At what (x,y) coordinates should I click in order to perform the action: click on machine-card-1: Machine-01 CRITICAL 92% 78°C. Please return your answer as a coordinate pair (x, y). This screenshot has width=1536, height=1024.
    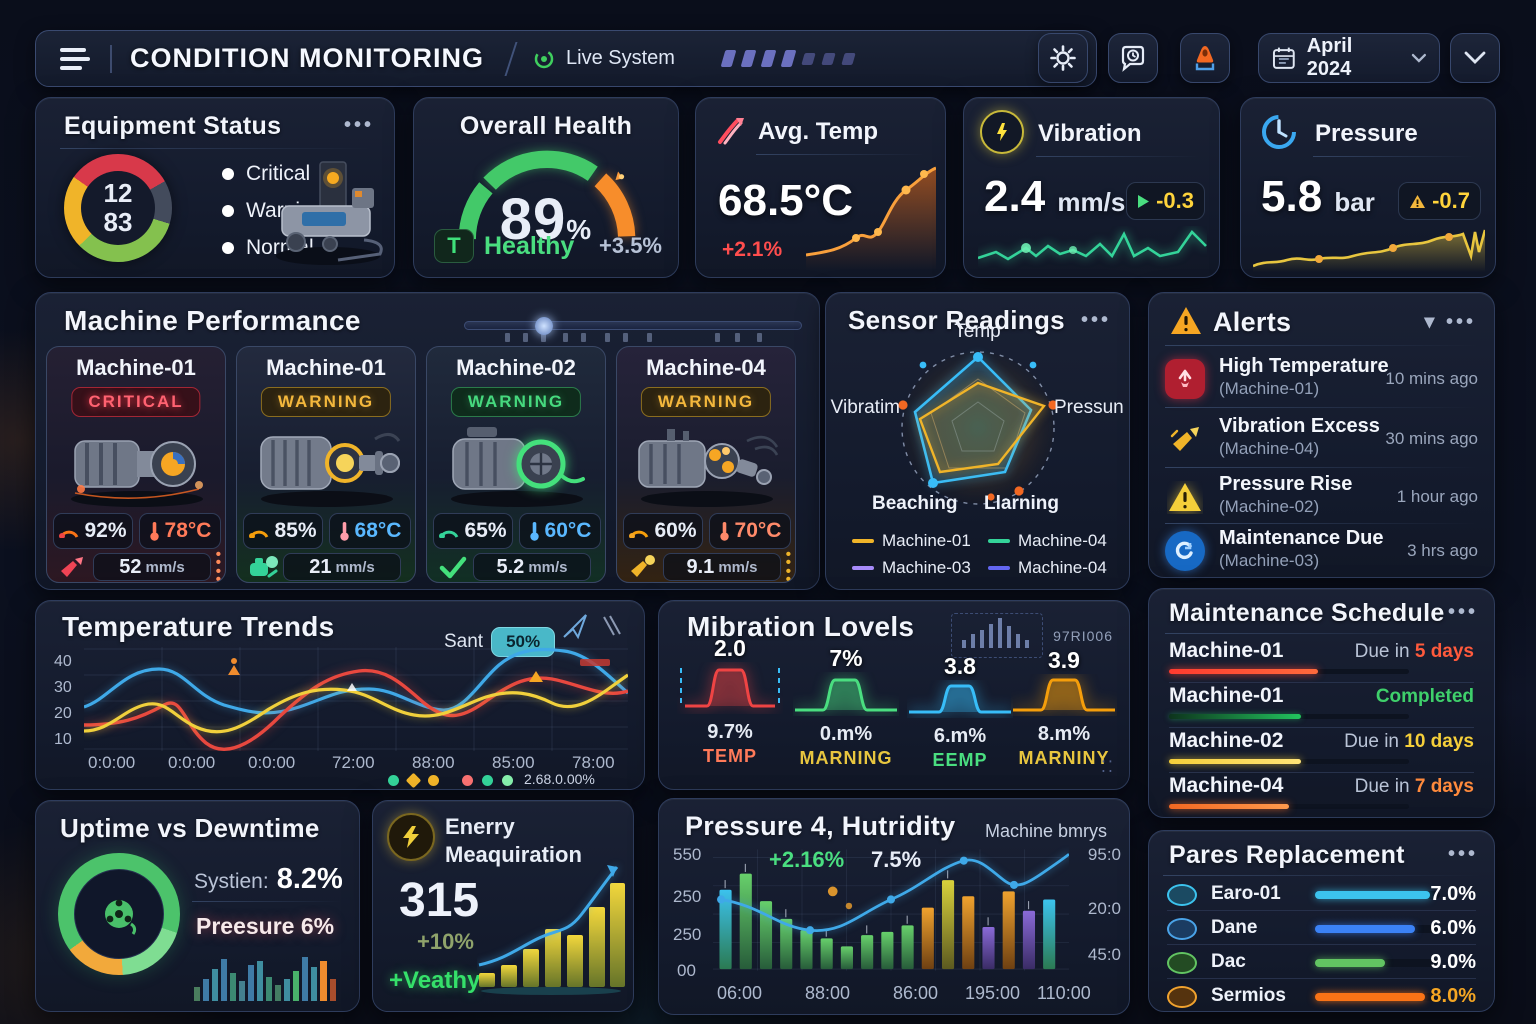
    Looking at the image, I should click on (136, 464).